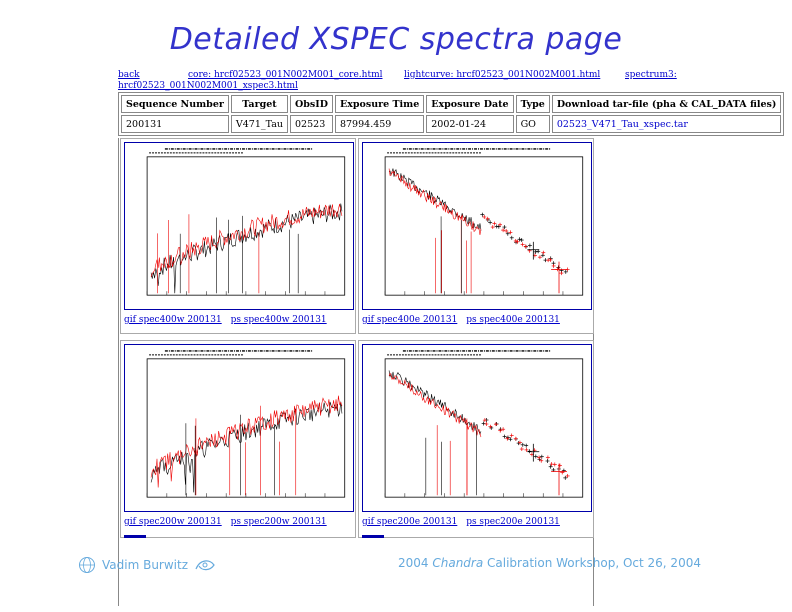 The width and height of the screenshot is (792, 612). I want to click on event-suffix: Calibration Workshop, Oct 26, 2004, so click(592, 563).